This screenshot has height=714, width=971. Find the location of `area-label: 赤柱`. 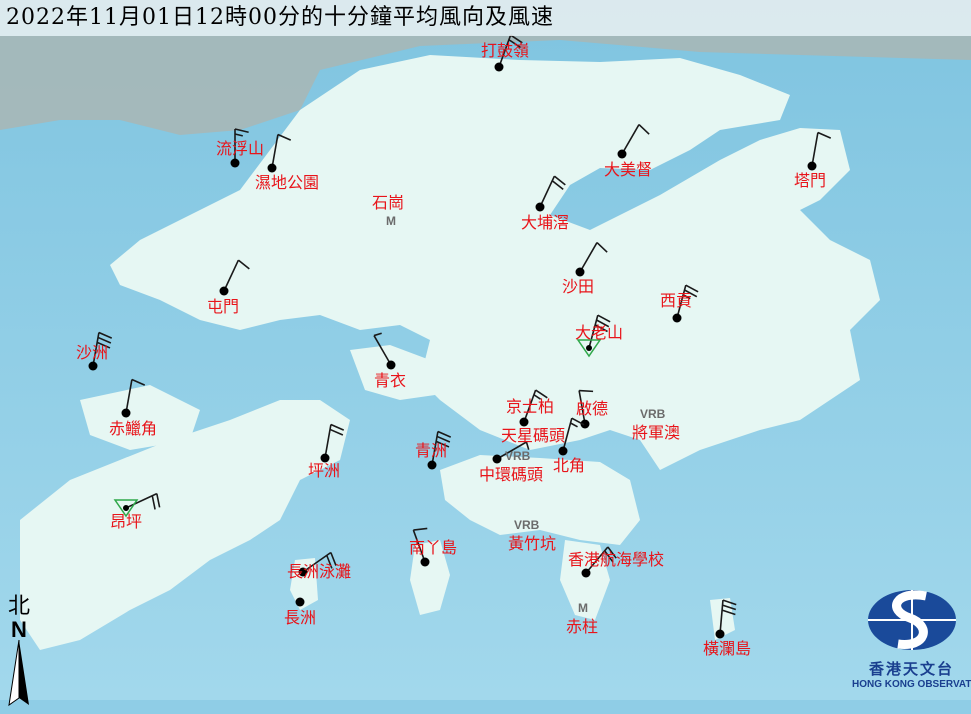

area-label: 赤柱 is located at coordinates (582, 626).